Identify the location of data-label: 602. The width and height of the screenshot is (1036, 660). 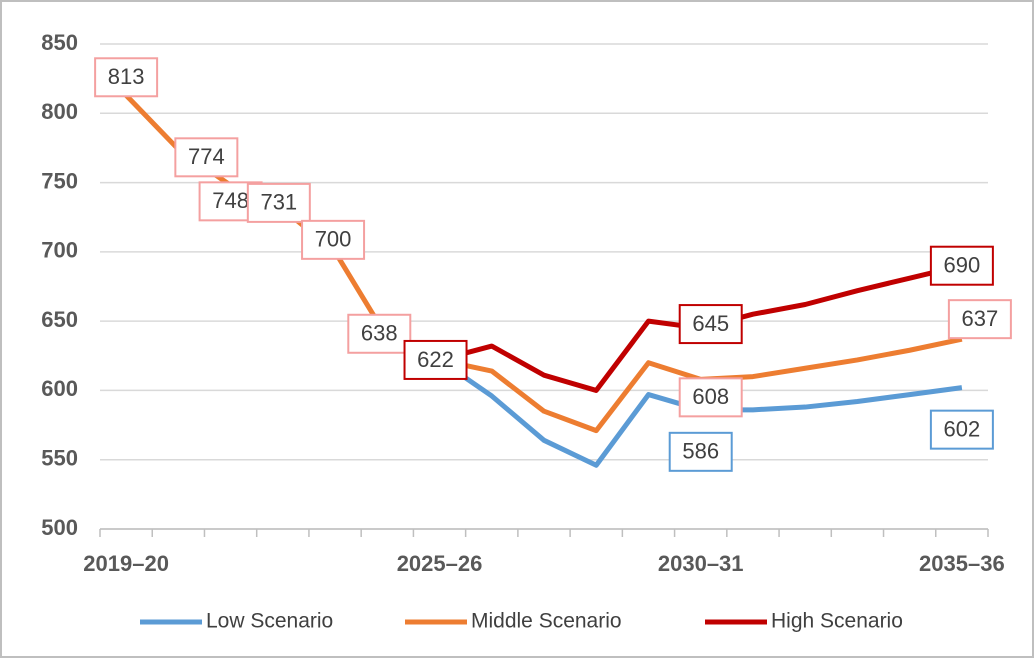
(962, 428).